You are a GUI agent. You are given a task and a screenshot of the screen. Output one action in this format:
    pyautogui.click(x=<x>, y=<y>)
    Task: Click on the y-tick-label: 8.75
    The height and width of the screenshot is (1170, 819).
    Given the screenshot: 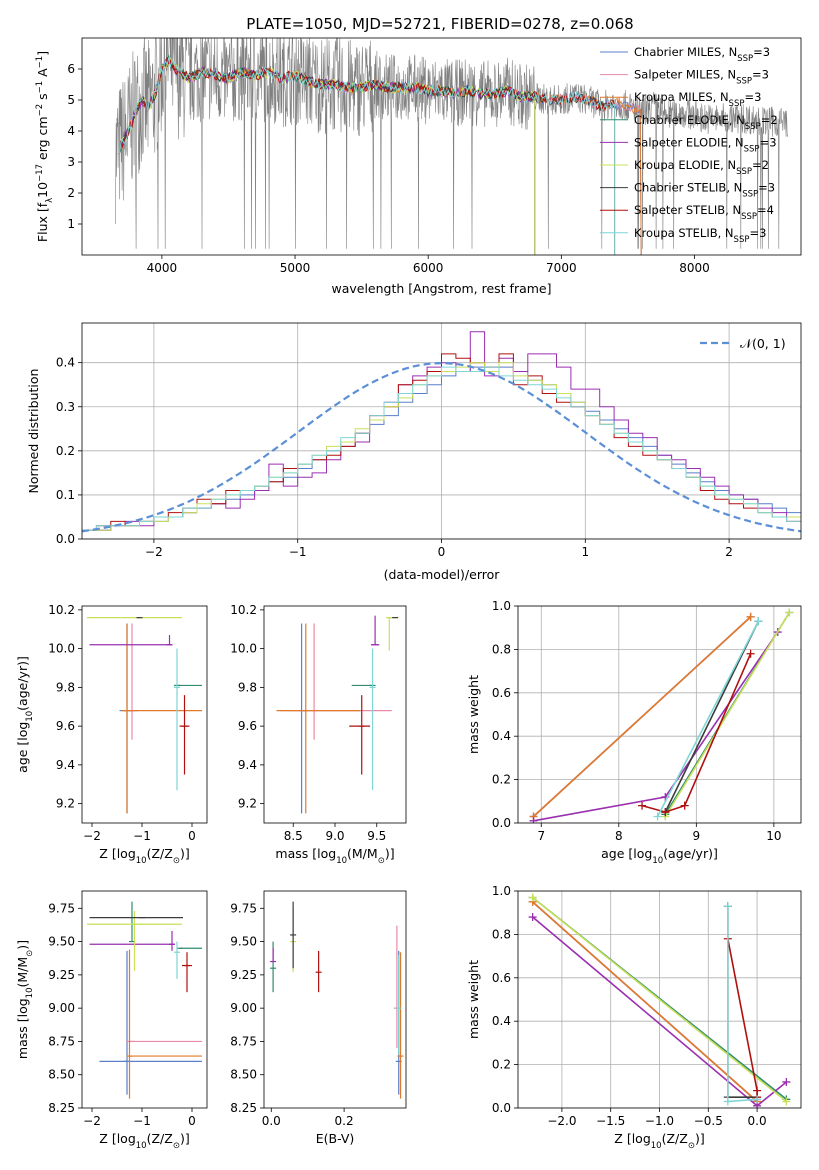 What is the action you would take?
    pyautogui.click(x=243, y=1041)
    